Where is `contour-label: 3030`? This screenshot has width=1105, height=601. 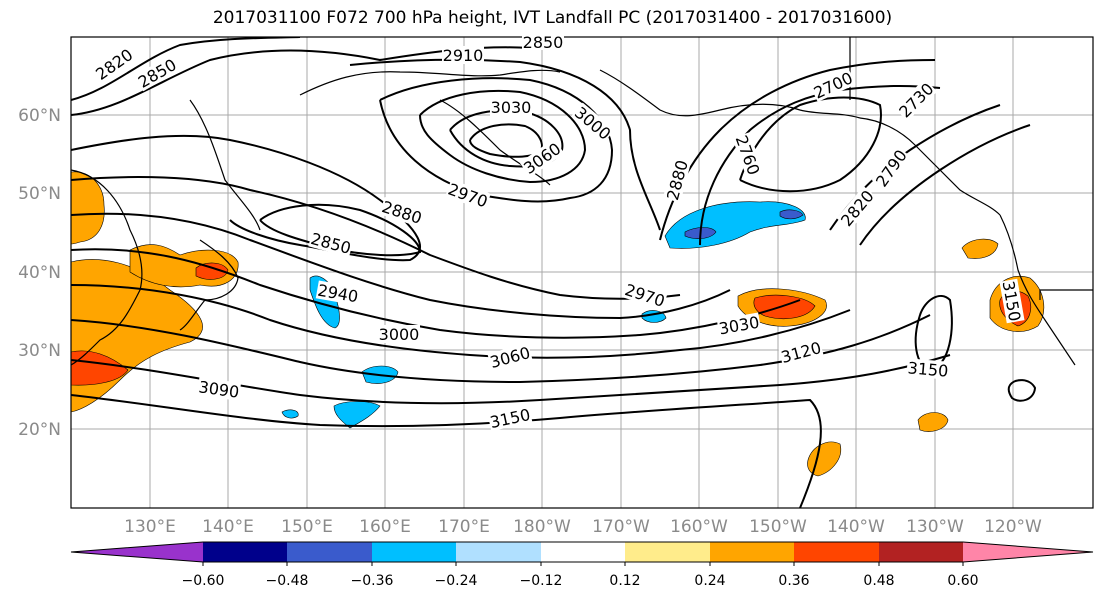 contour-label: 3030 is located at coordinates (511, 107).